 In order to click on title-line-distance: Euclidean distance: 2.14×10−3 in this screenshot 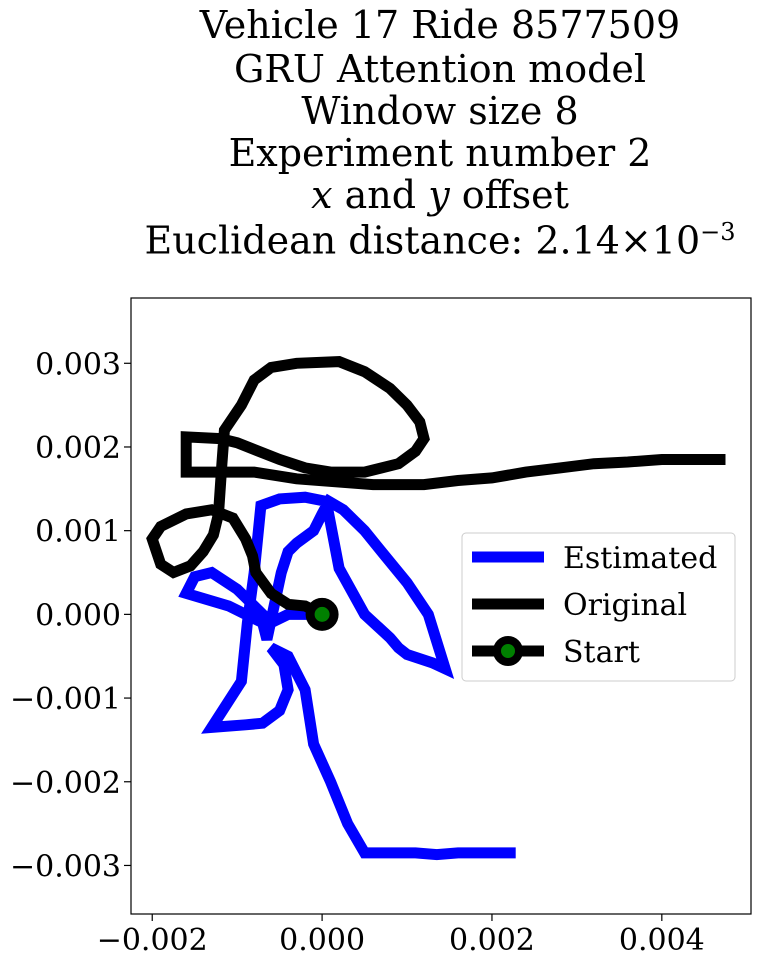, I will do `click(399, 240)`.